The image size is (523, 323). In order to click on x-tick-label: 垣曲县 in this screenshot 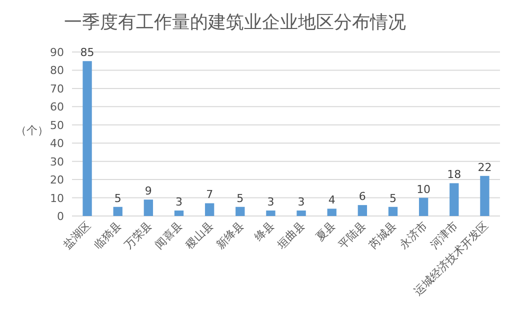, I will do `click(291, 235)`.